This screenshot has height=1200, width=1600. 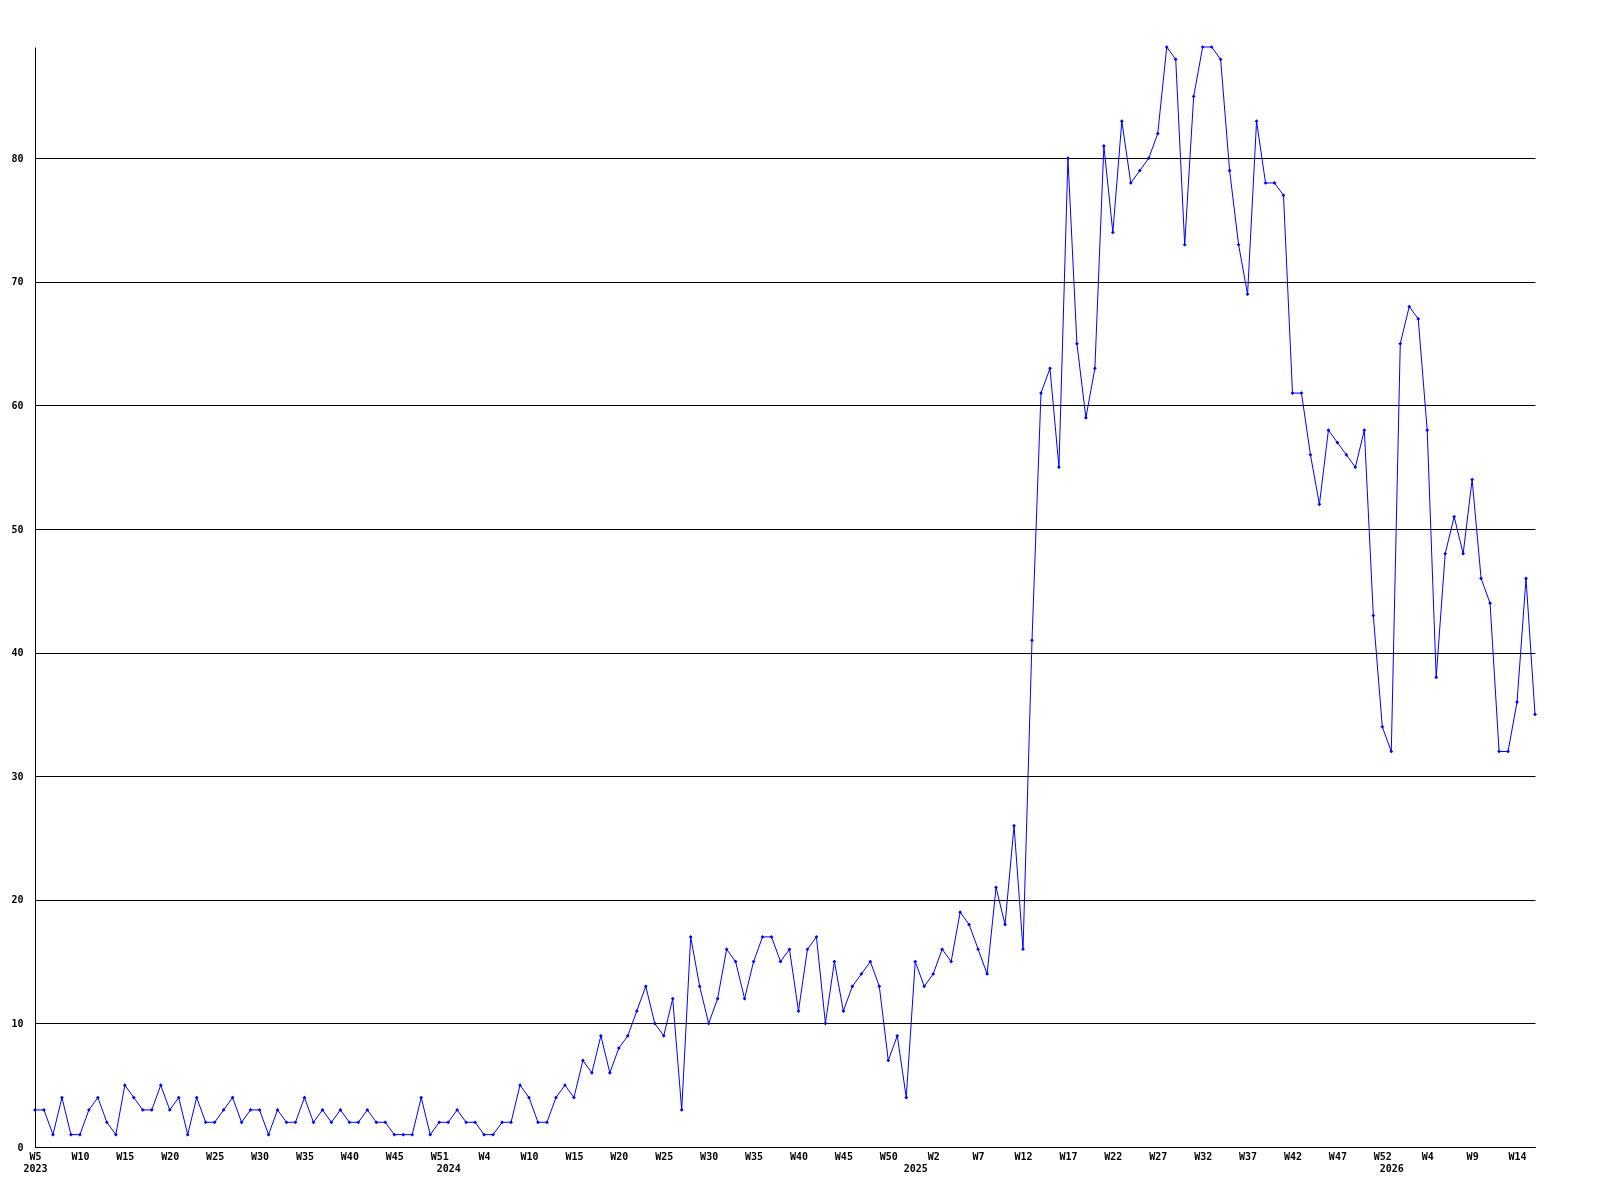 What do you see at coordinates (1113, 1156) in the screenshot?
I see `x-tick-label: W22` at bounding box center [1113, 1156].